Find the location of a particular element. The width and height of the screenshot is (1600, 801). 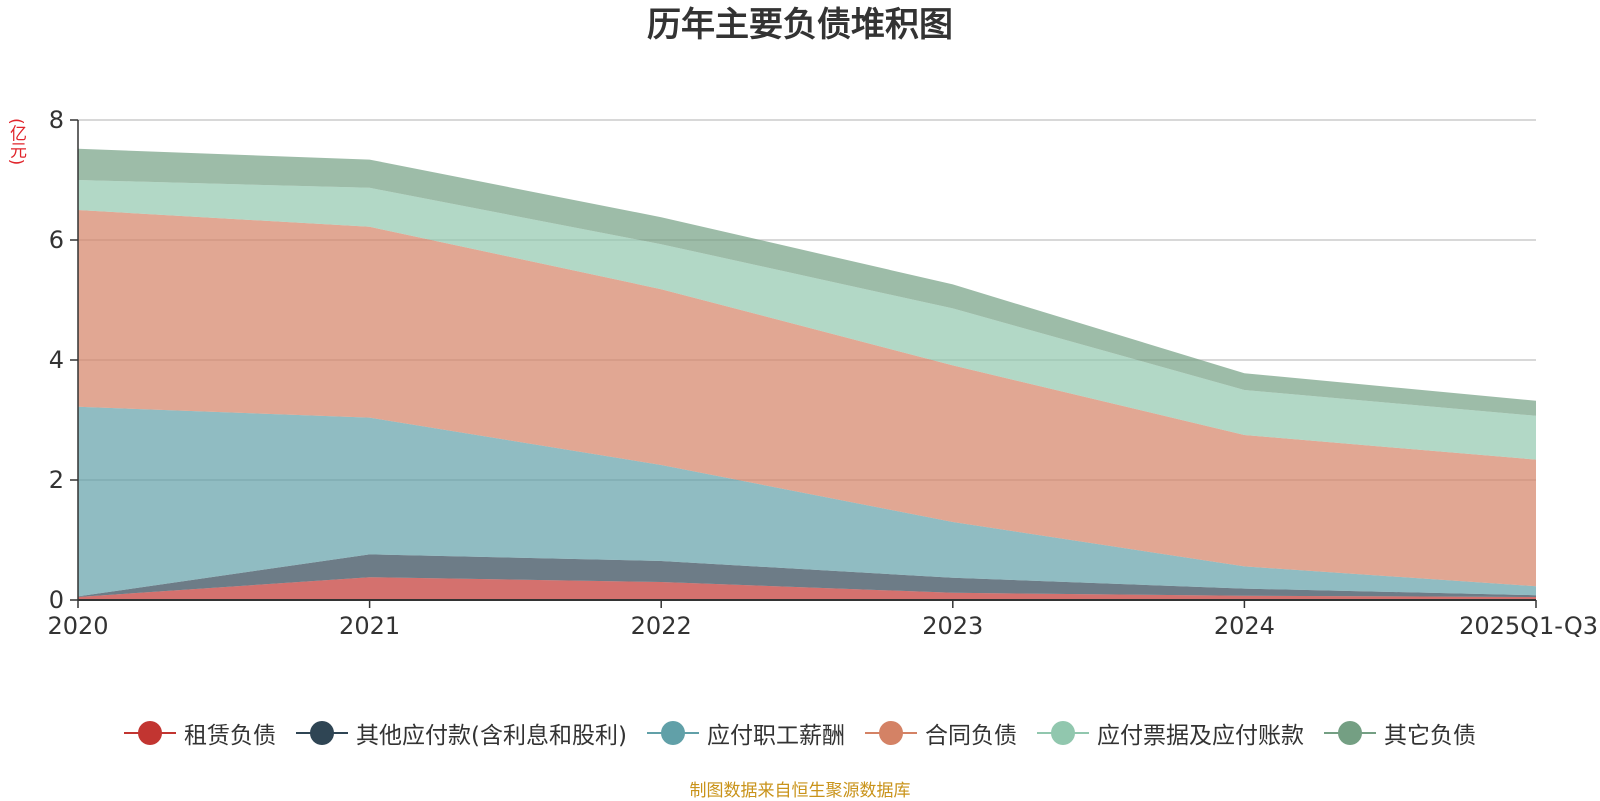

legend-label: 租赁负债 is located at coordinates (230, 736).